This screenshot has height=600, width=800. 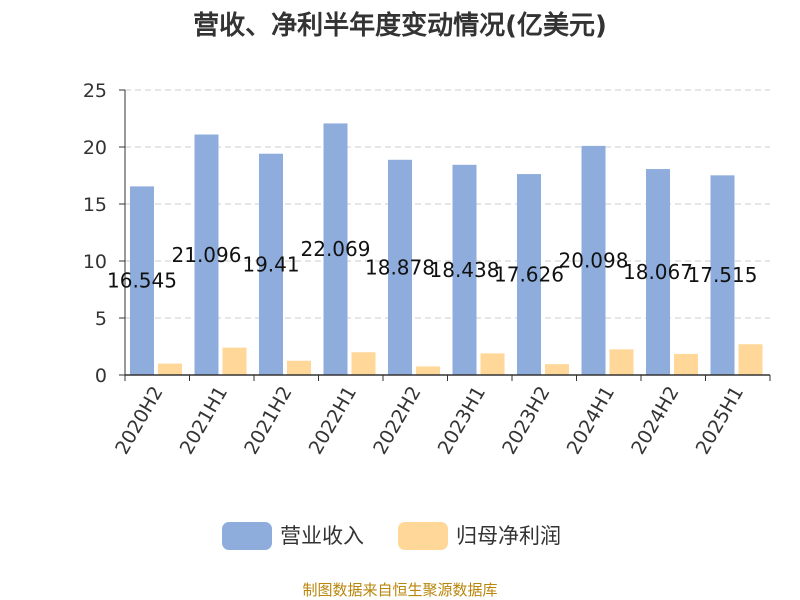 I want to click on y-tick-label: 10, so click(x=95, y=262).